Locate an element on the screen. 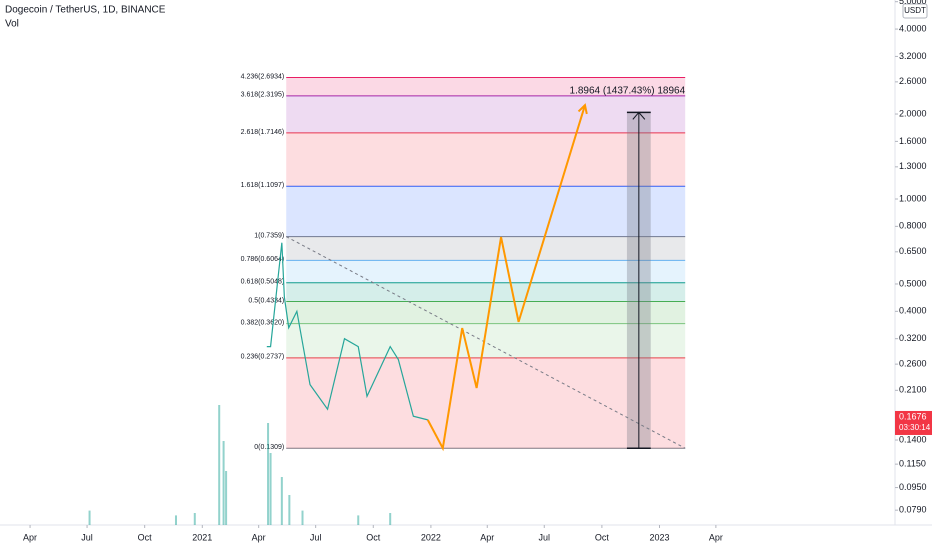 The height and width of the screenshot is (550, 932). price-tag is located at coordinates (913, 422).